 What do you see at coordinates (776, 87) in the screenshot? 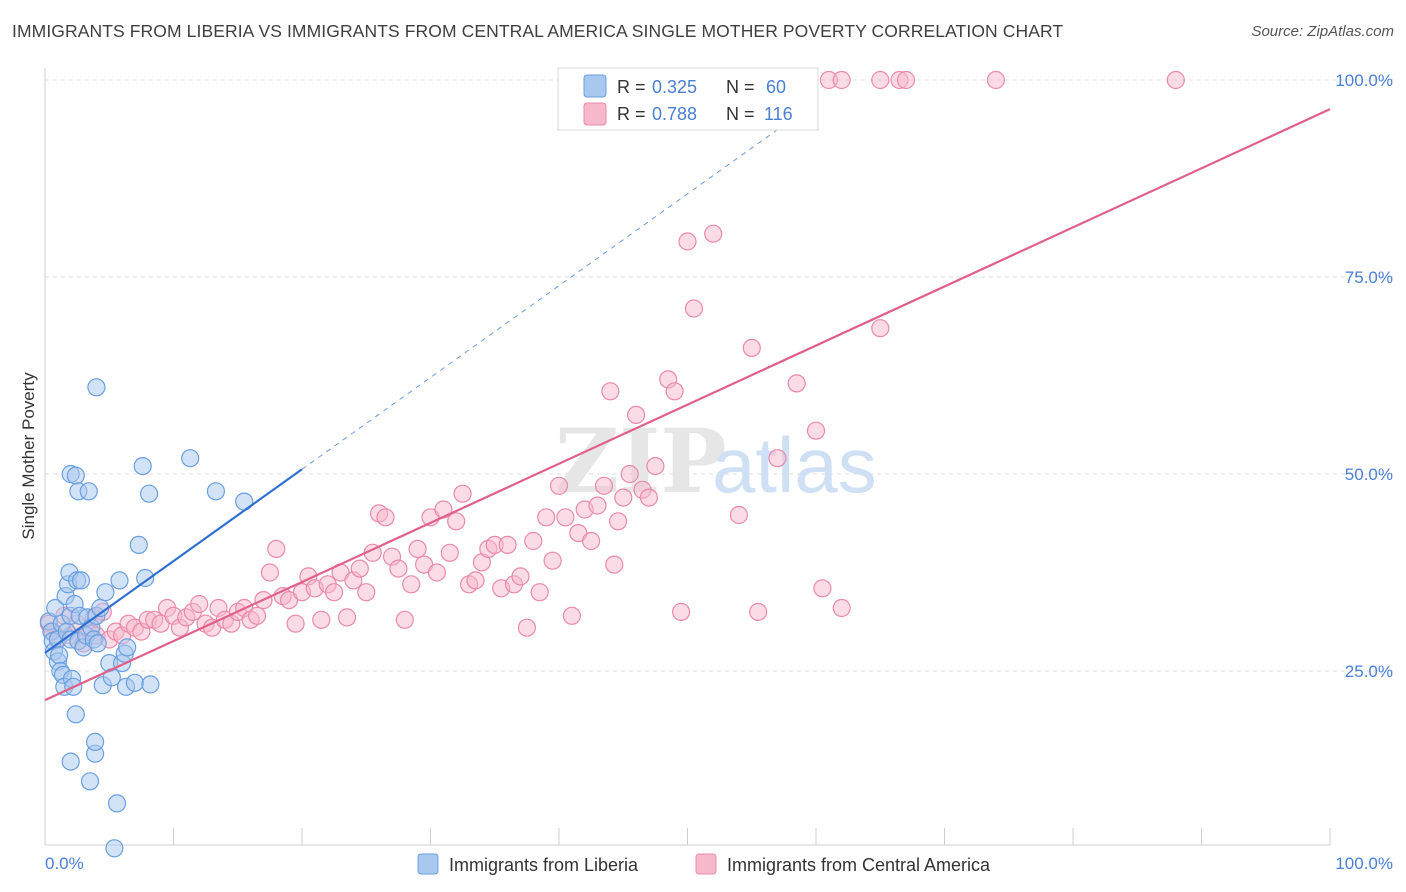
I see `legend-n-value-1: 60` at bounding box center [776, 87].